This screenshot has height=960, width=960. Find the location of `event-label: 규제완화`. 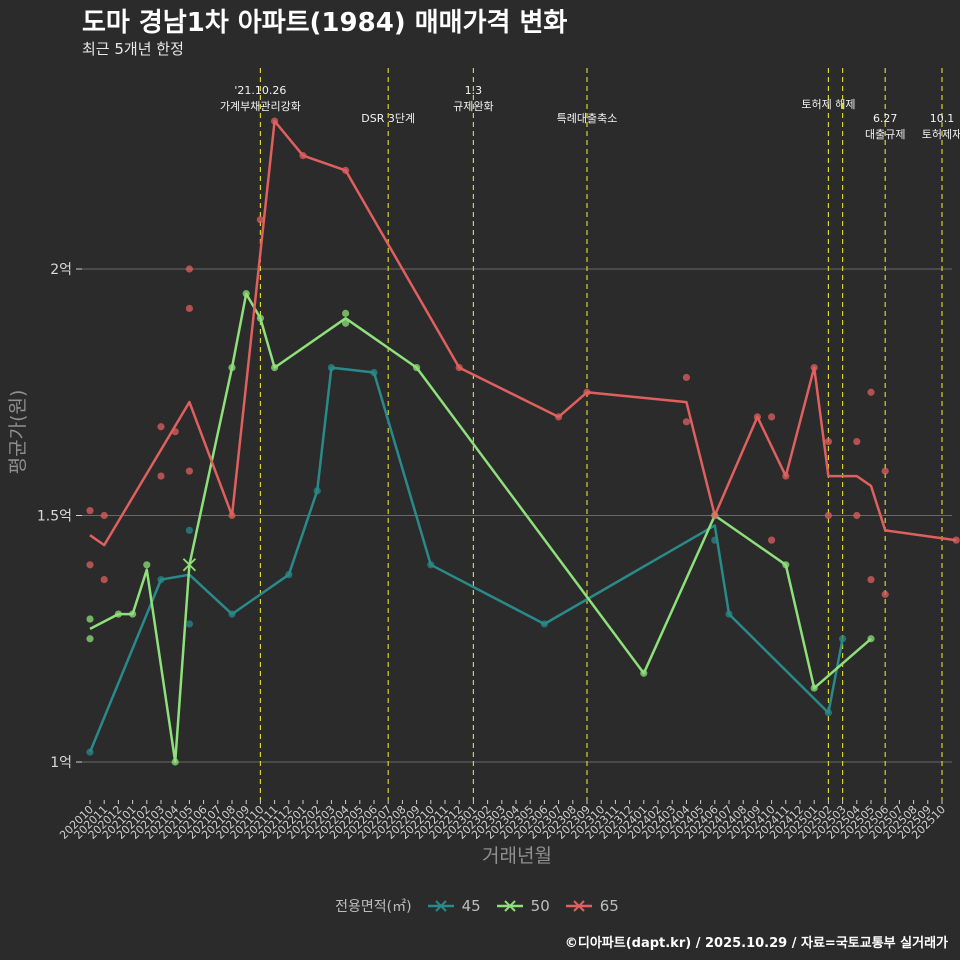

event-label: 규제완화 is located at coordinates (473, 106).